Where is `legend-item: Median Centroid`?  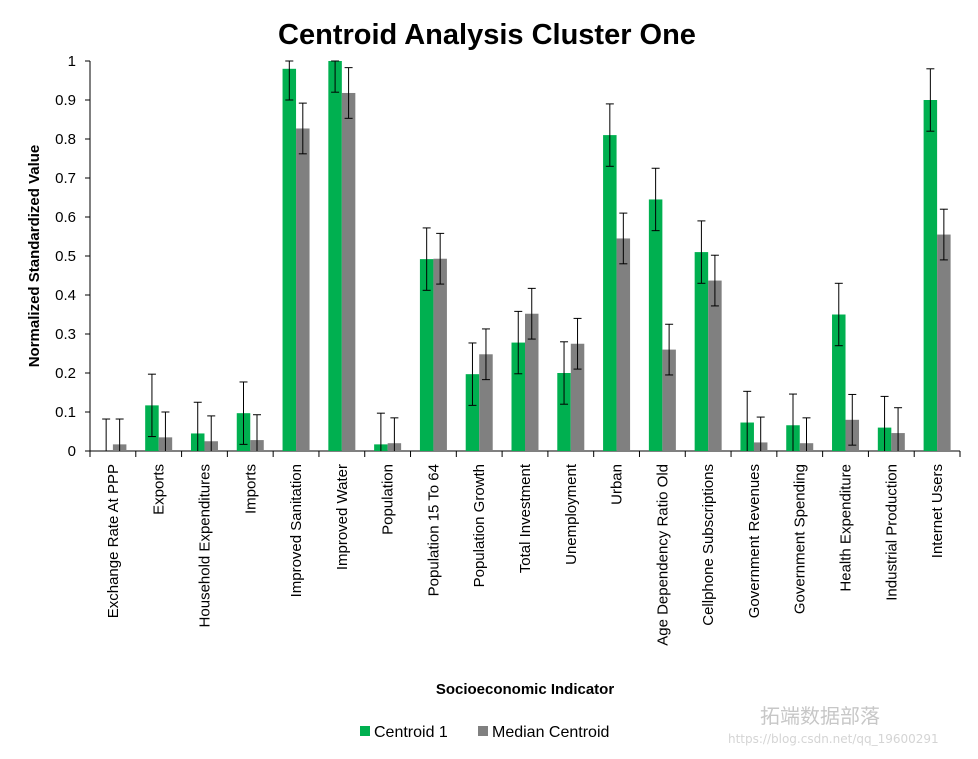
legend-item: Median Centroid is located at coordinates (543, 732).